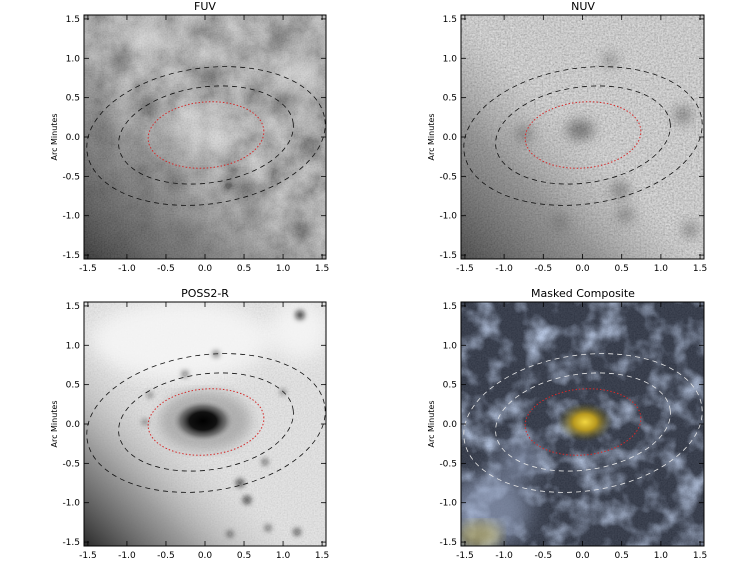 This screenshot has width=756, height=576. I want to click on foreground-stars, so click(223, 424).